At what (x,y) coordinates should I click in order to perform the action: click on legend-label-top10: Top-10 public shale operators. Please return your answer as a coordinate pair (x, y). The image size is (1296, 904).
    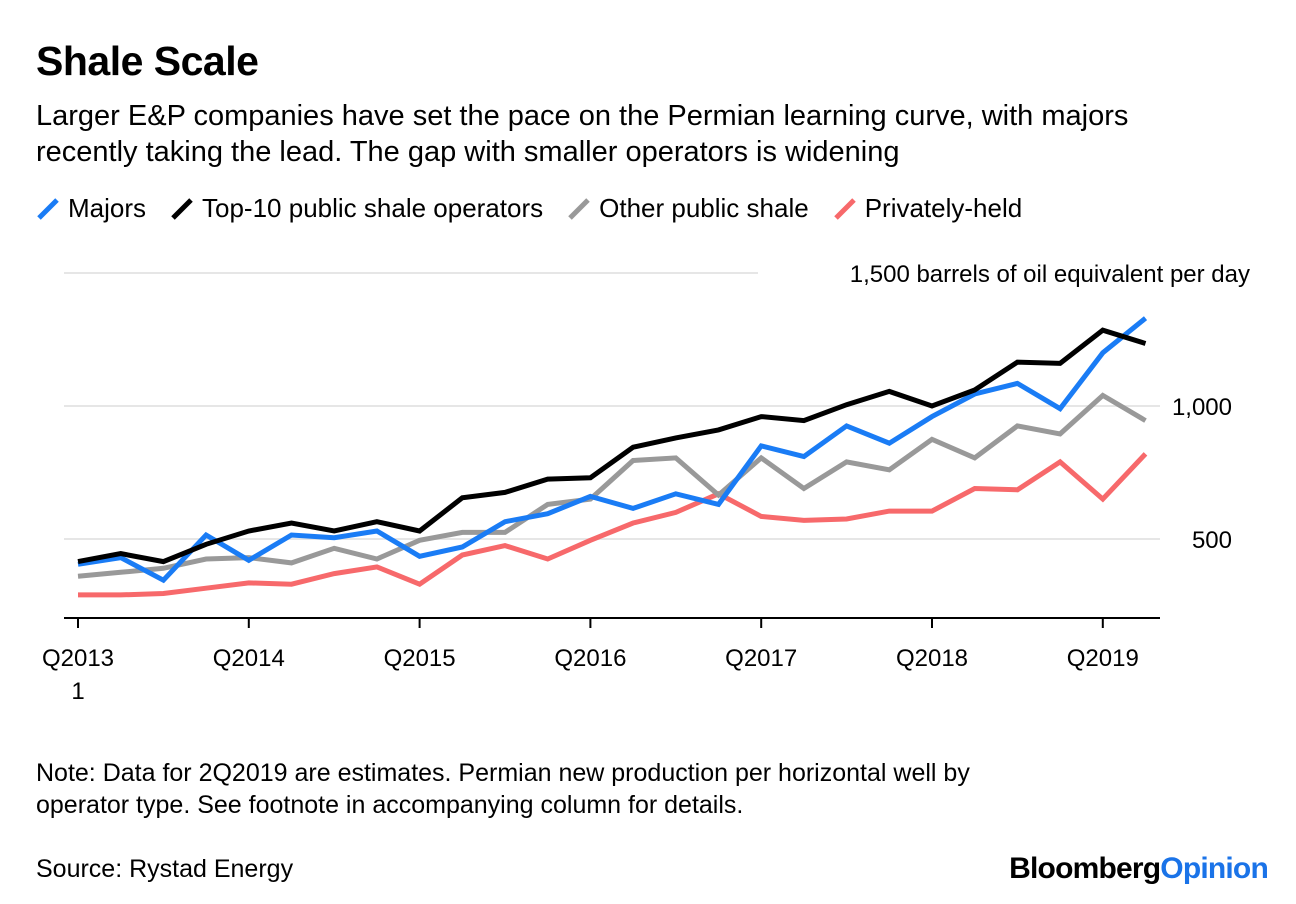
    Looking at the image, I should click on (373, 208).